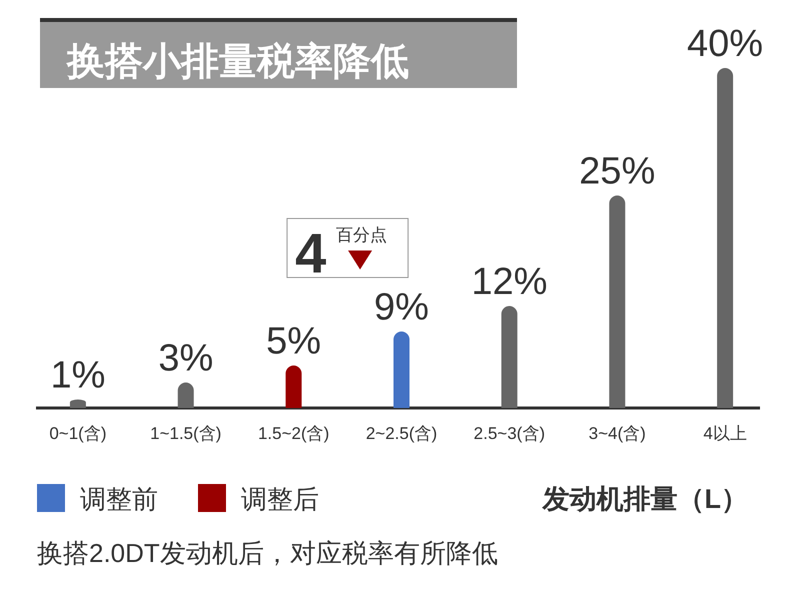  Describe the element at coordinates (725, 44) in the screenshot. I see `data-label: 40%` at that location.